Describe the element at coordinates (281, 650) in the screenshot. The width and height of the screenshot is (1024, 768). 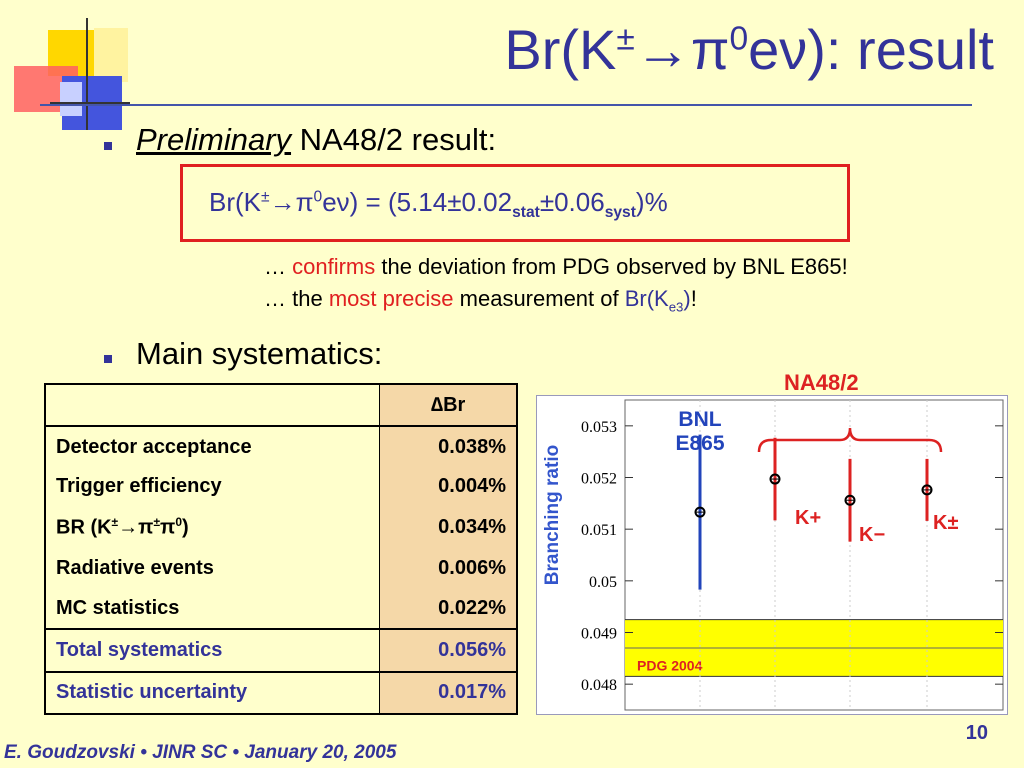
I see `table-row-total: Total systematics 0.056%` at that location.